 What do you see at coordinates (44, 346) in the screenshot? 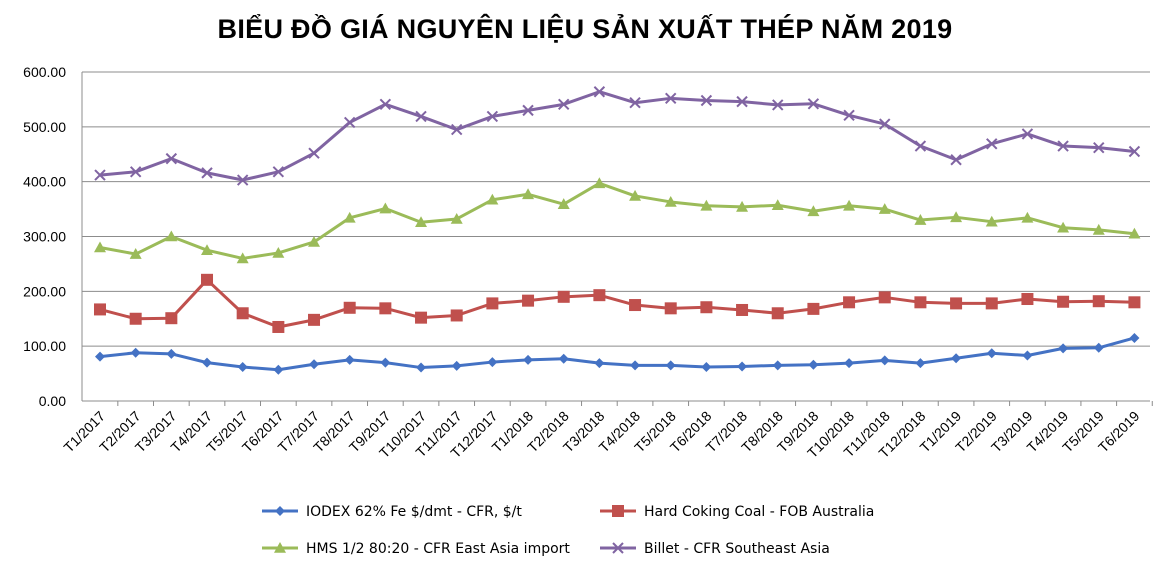
I see `y-tick-label: 100.00` at bounding box center [44, 346].